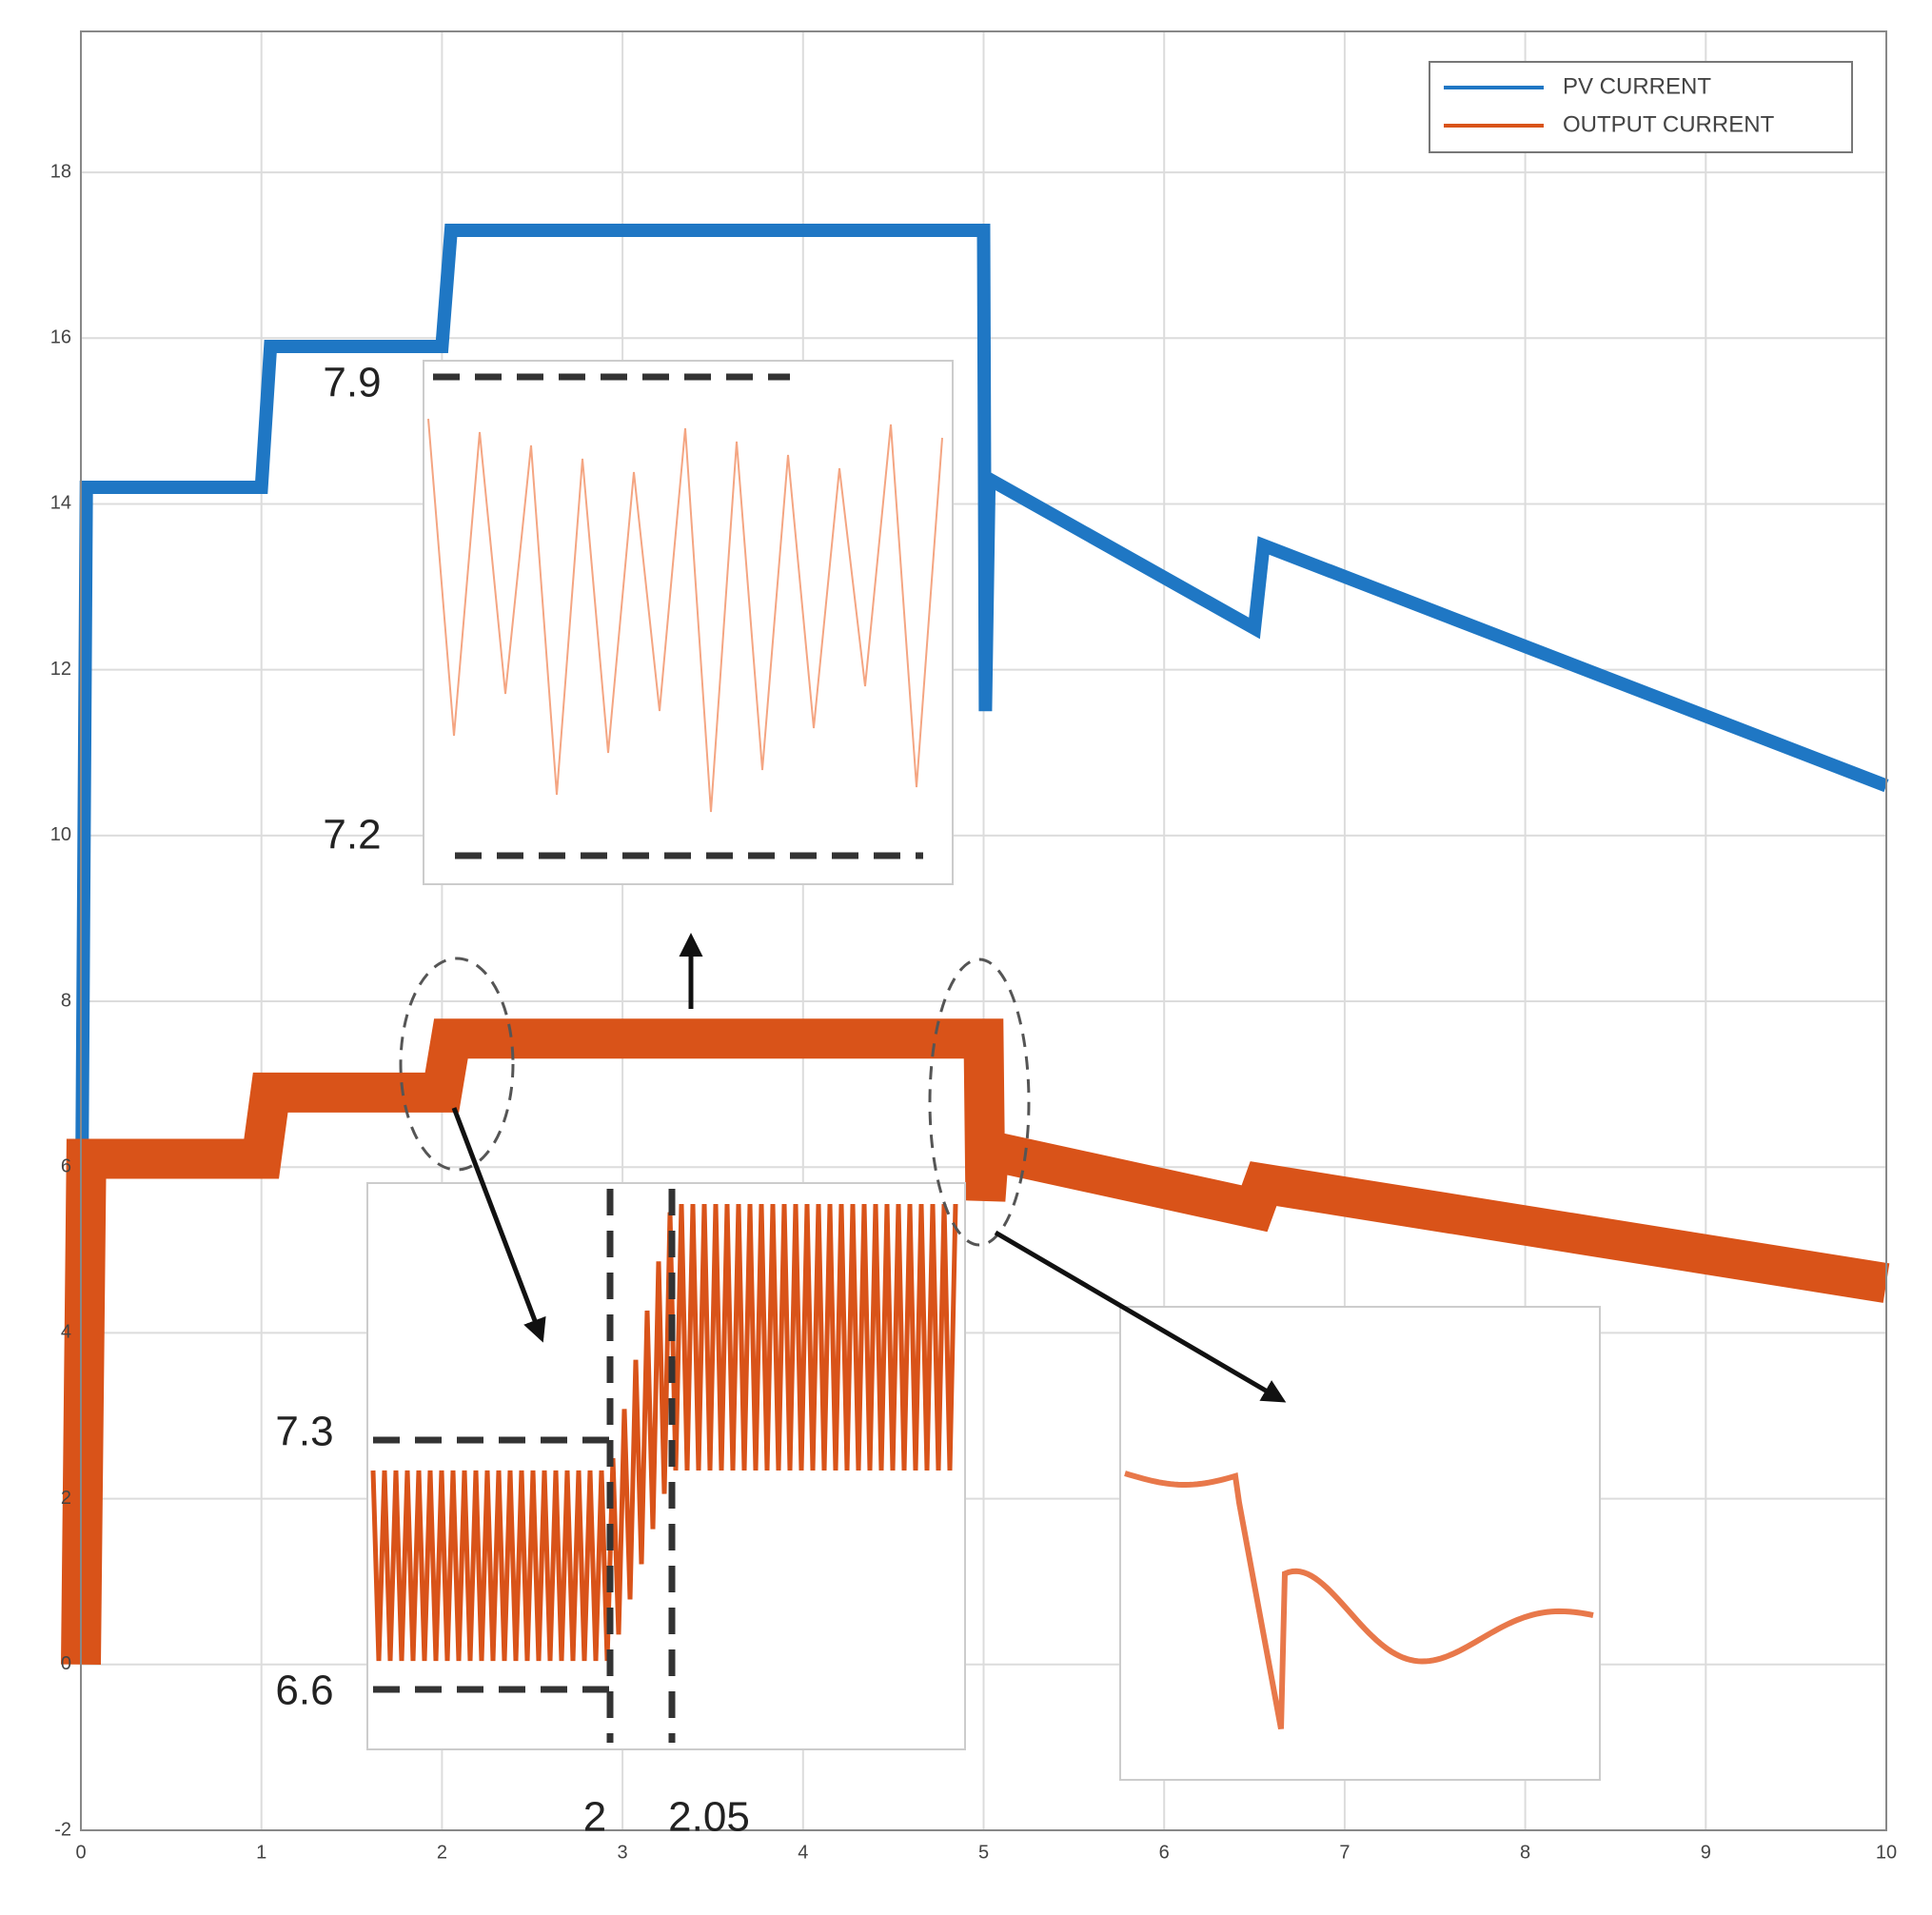 The width and height of the screenshot is (1932, 1915). I want to click on x-tick-label: 3, so click(623, 1852).